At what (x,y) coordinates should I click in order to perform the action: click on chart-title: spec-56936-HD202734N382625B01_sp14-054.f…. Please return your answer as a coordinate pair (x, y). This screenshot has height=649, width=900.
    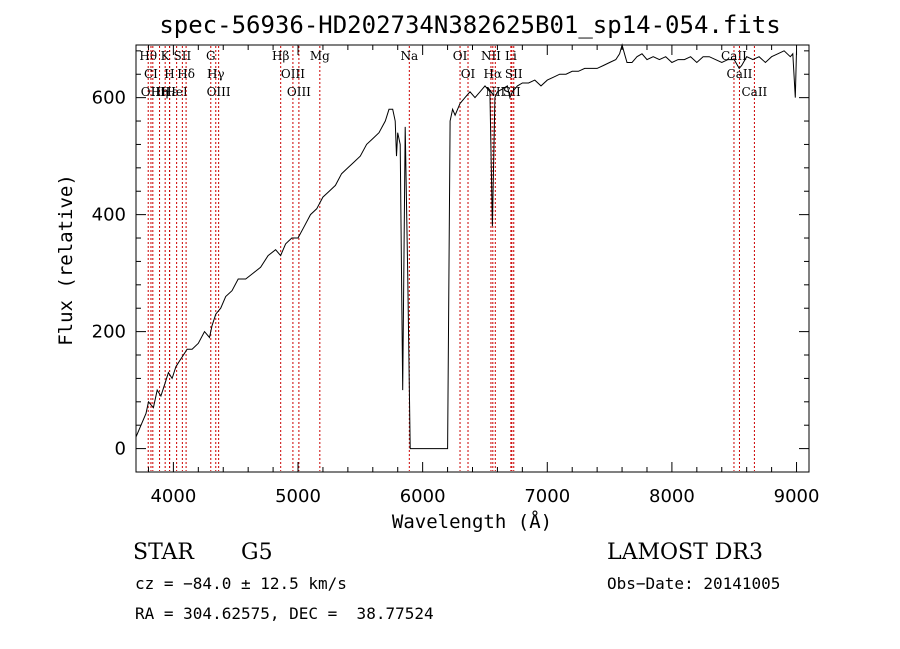
    Looking at the image, I should click on (469, 25).